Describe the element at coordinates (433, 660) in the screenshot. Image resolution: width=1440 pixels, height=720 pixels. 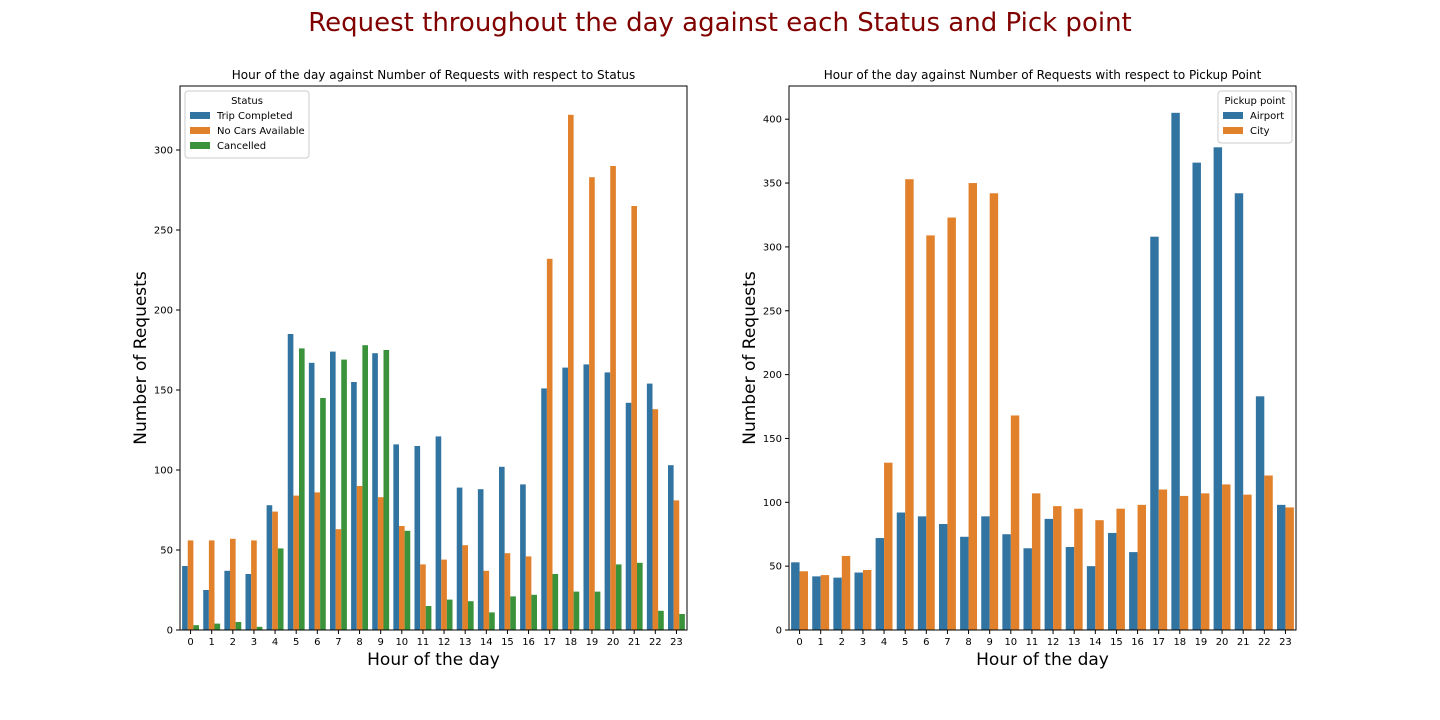
I see `x-axis-label: Hour of the day` at that location.